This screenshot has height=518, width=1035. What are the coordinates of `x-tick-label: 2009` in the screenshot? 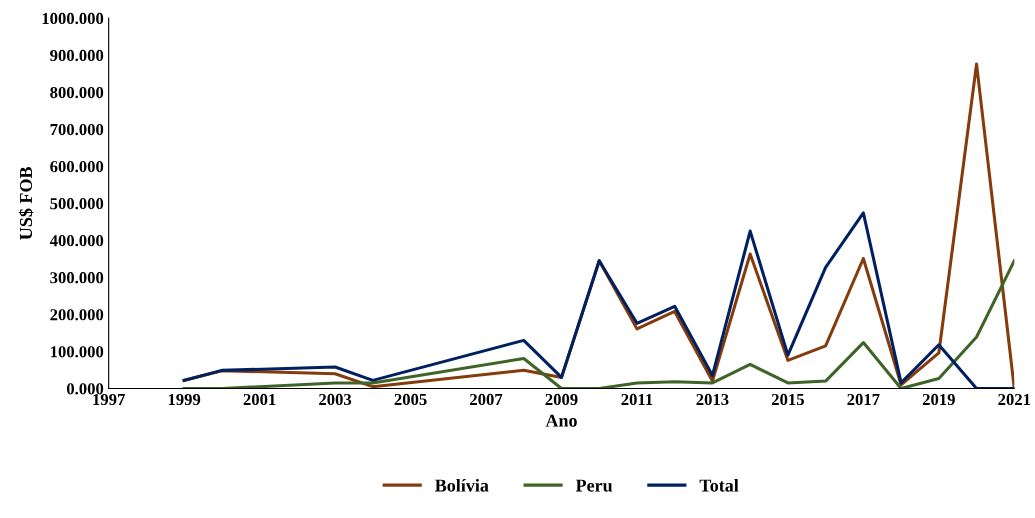 It's located at (561, 399).